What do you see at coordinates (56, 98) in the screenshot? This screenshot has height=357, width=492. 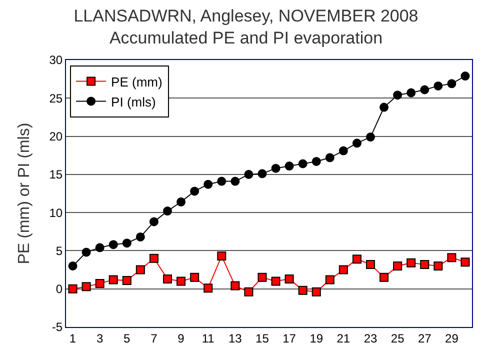 I see `y-tick-label: 25` at bounding box center [56, 98].